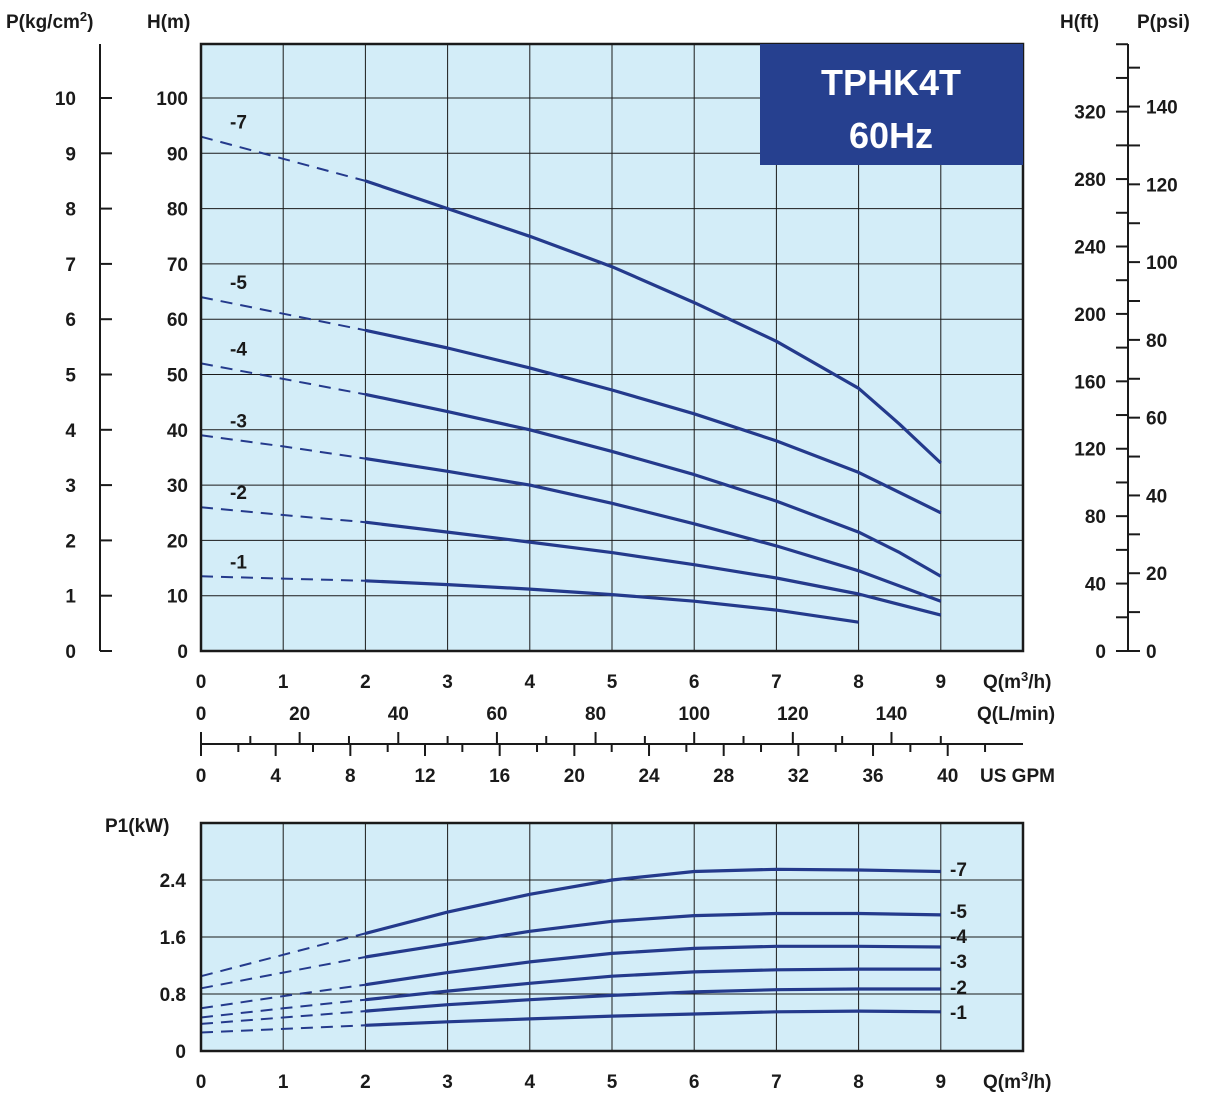  Describe the element at coordinates (947, 776) in the screenshot. I see `gpm-tick-label: 40` at that location.